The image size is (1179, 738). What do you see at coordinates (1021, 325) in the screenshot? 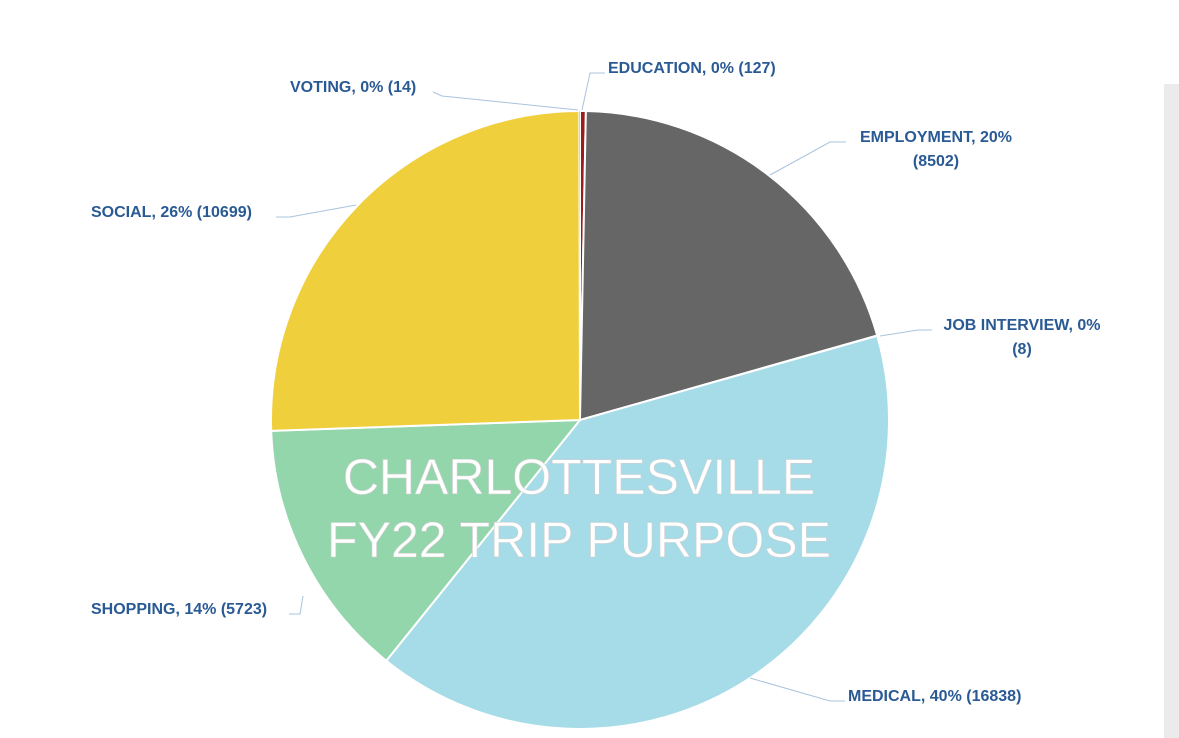
I see `data-label-job-interview: JOB INTERVIEW, 0%` at bounding box center [1021, 325].